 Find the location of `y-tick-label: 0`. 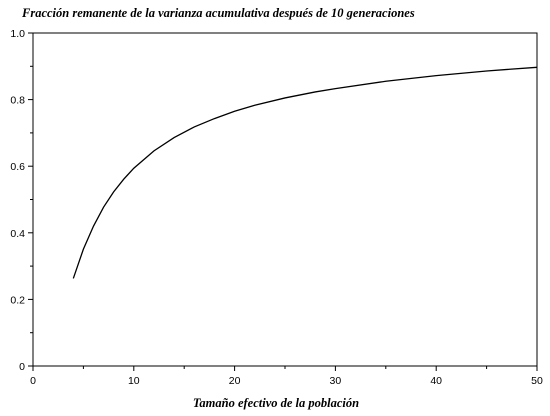

y-tick-label: 0 is located at coordinates (22, 367).